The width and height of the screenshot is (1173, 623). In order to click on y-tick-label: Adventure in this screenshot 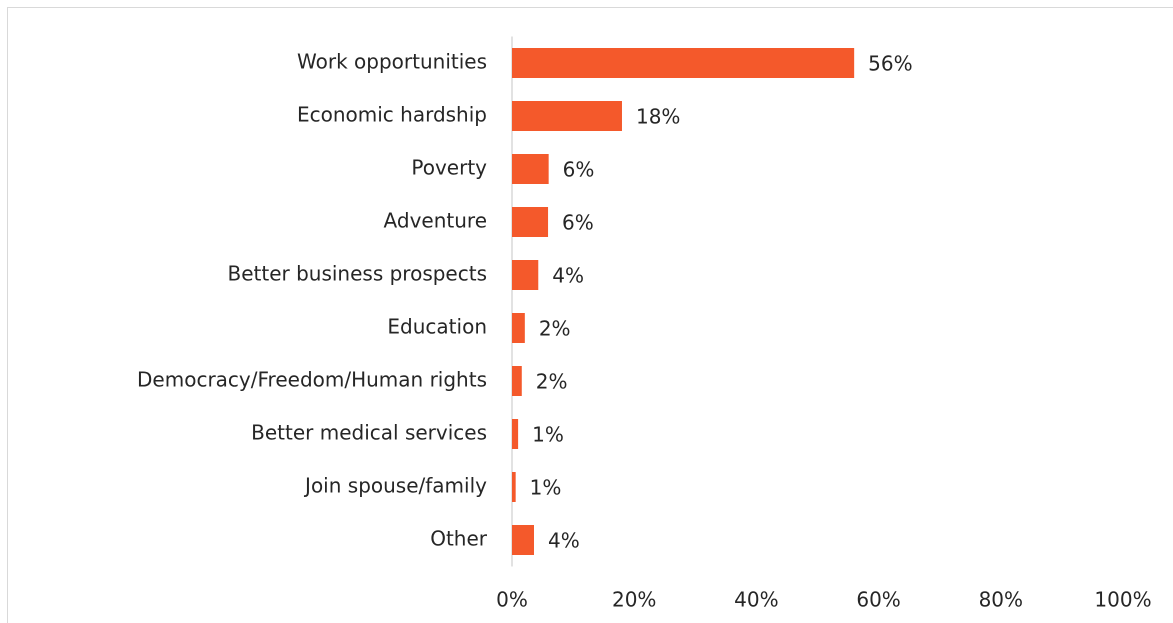, I will do `click(435, 221)`.